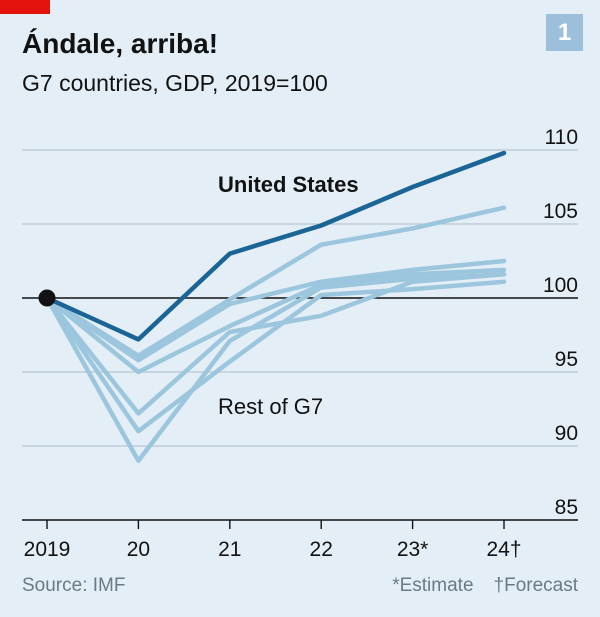  I want to click on brand-red-tab, so click(25, 7).